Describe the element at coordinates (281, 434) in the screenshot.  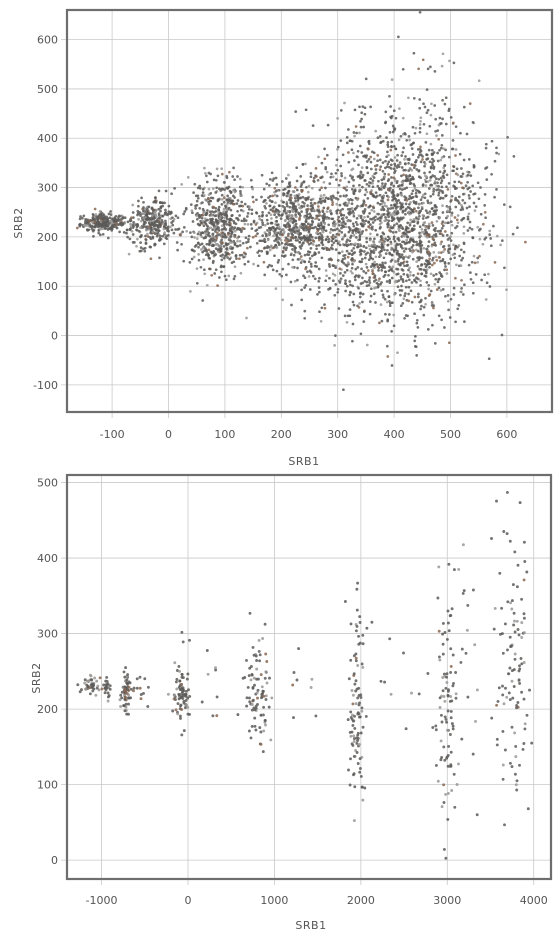
I see `top-x-tick-label: 200` at that location.